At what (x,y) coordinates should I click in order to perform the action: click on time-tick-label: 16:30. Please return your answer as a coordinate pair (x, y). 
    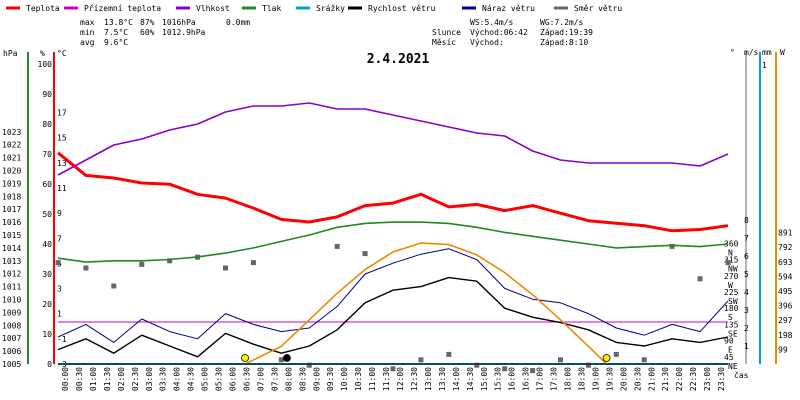
    Looking at the image, I should click on (526, 379).